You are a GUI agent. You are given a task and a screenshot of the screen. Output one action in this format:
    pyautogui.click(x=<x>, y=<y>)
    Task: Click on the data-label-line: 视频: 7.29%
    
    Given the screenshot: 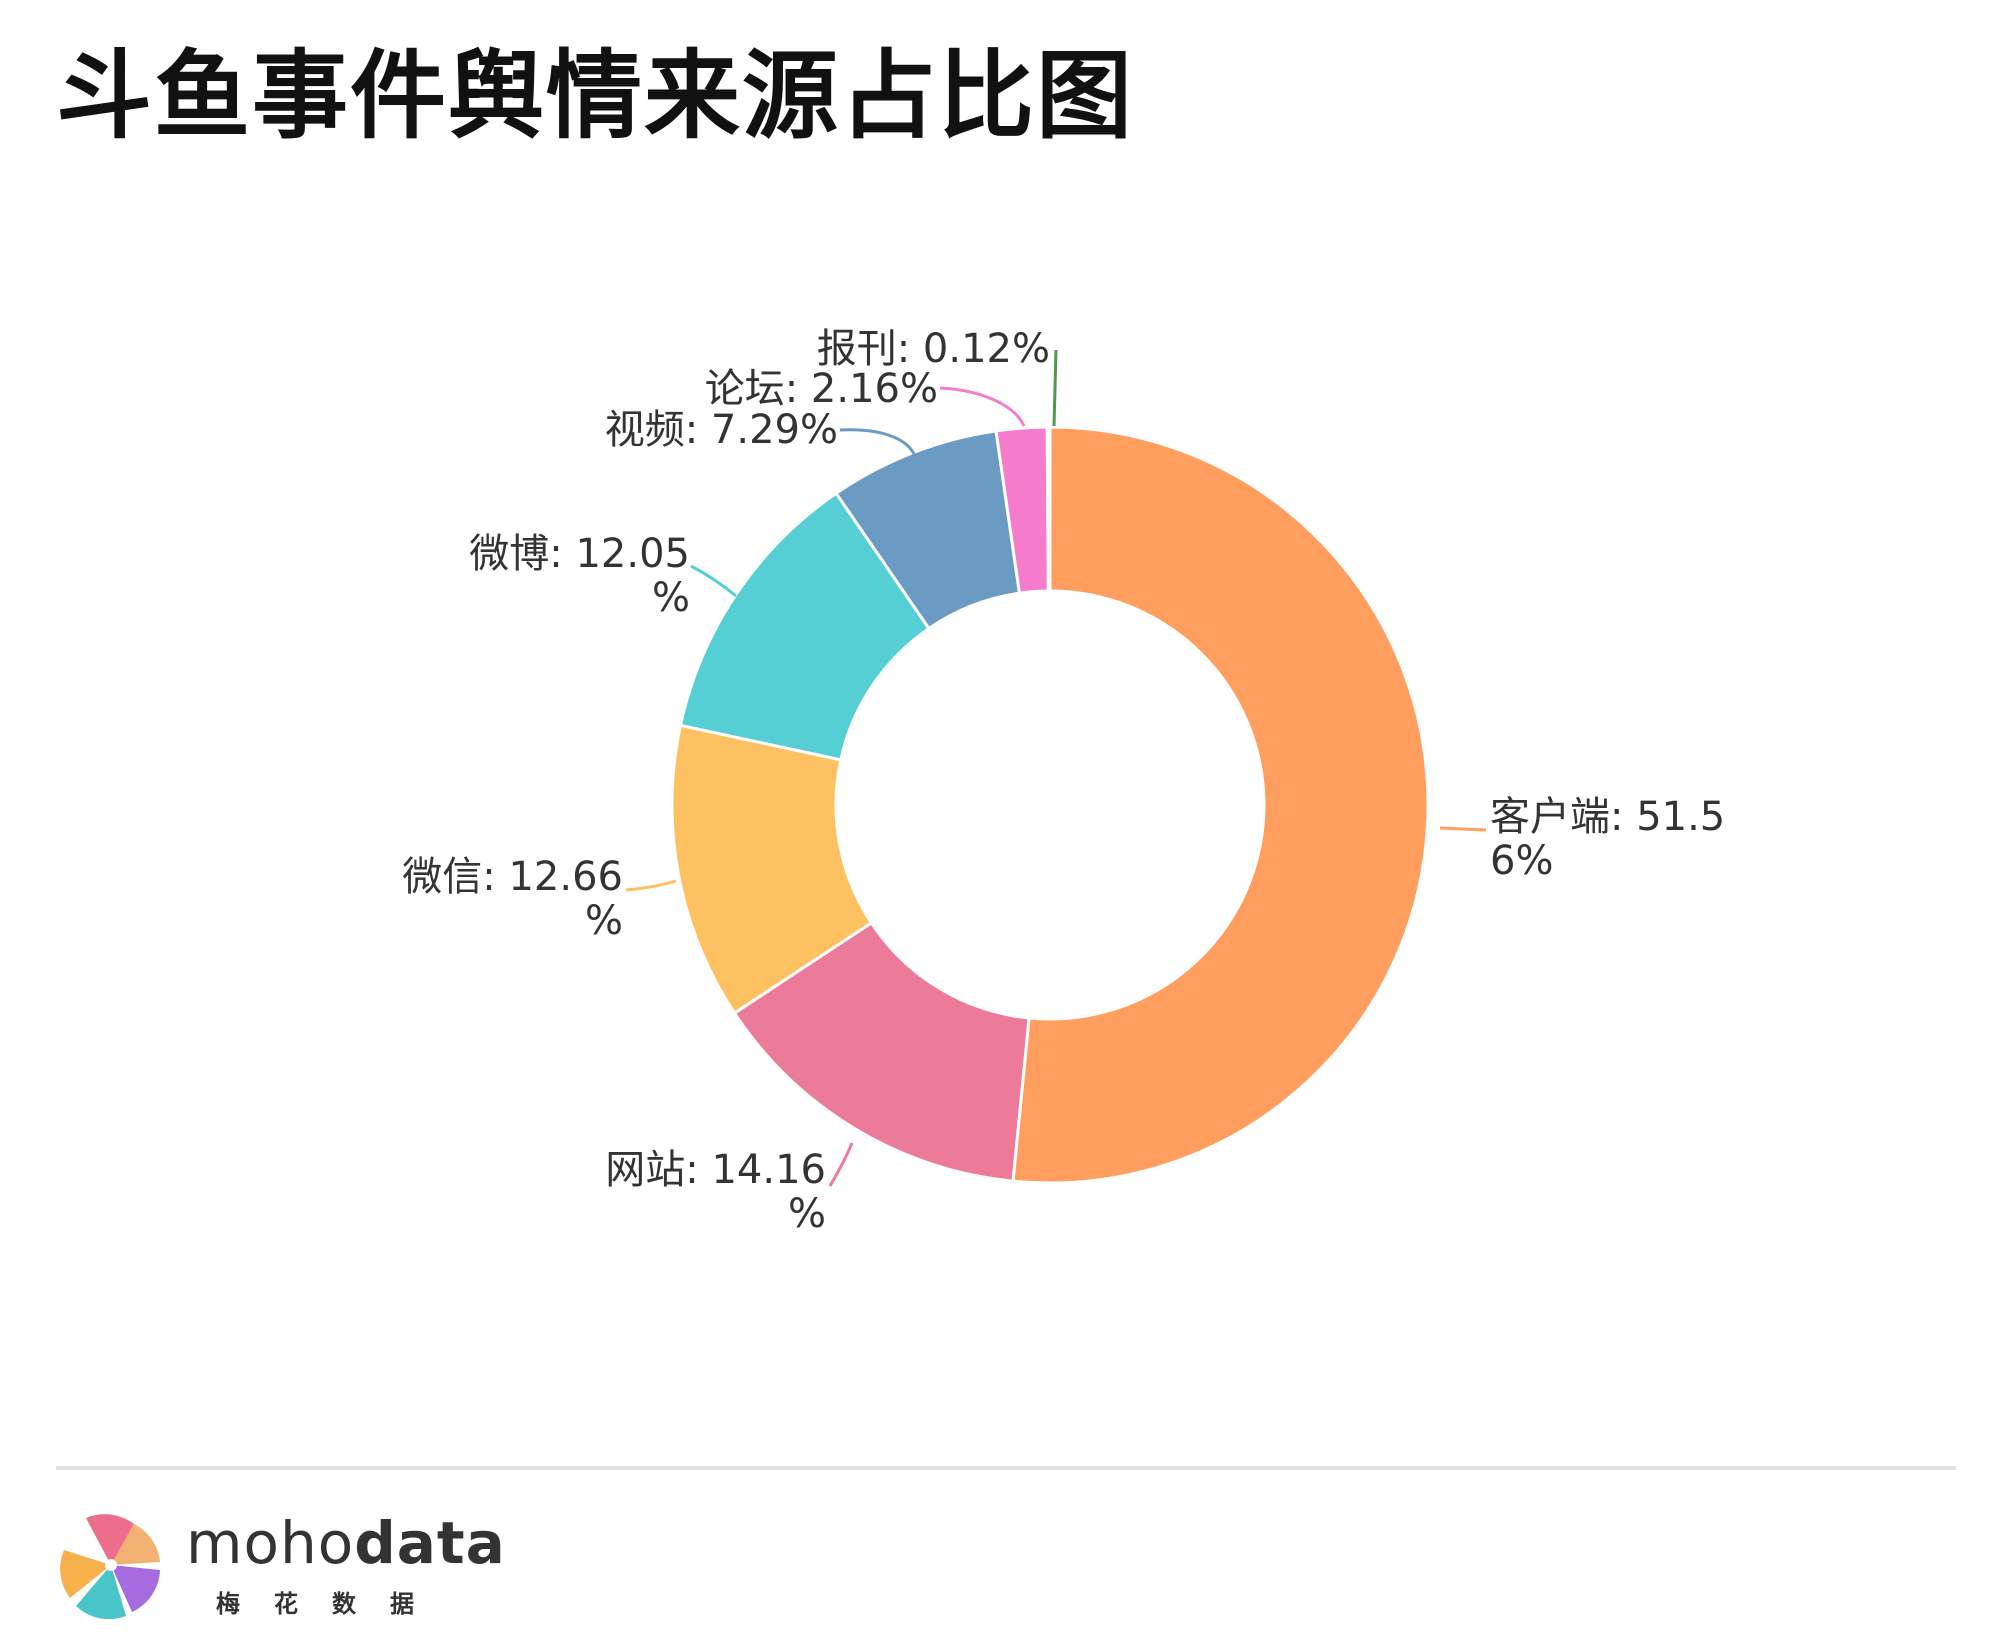 What is the action you would take?
    pyautogui.click(x=721, y=430)
    